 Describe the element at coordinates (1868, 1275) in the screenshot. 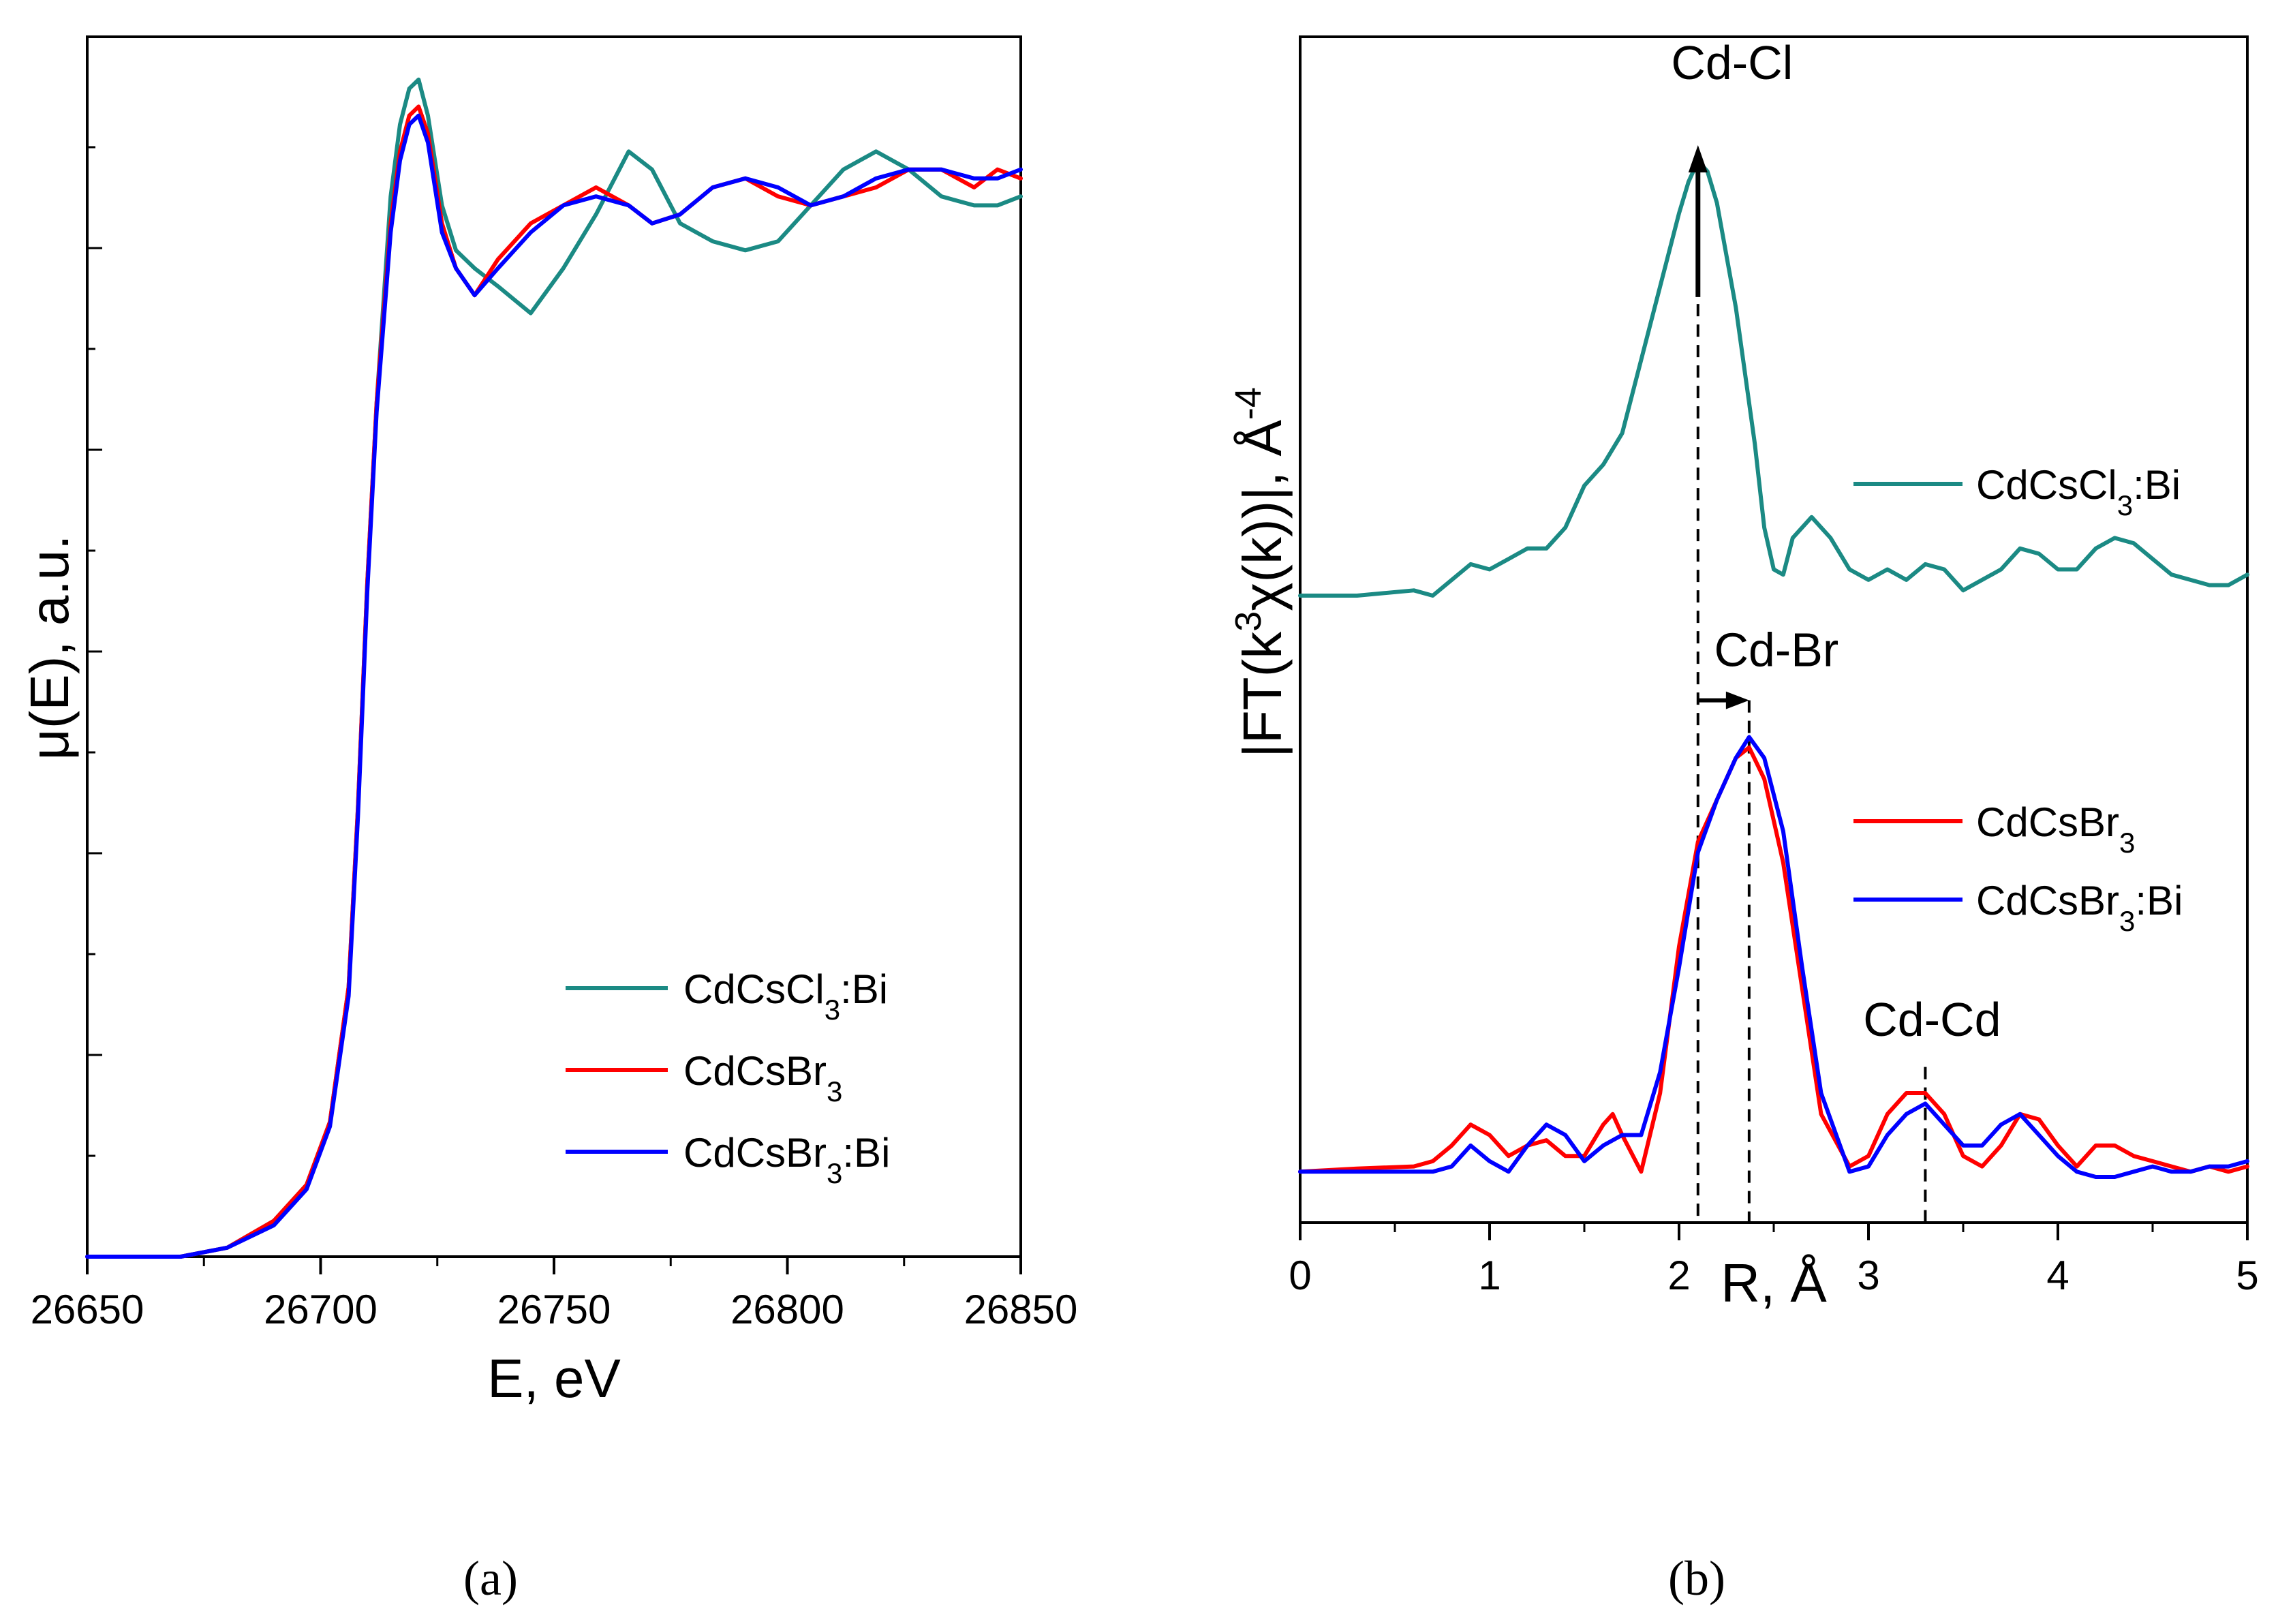

I see `x-tick-label-b-3: 3` at that location.